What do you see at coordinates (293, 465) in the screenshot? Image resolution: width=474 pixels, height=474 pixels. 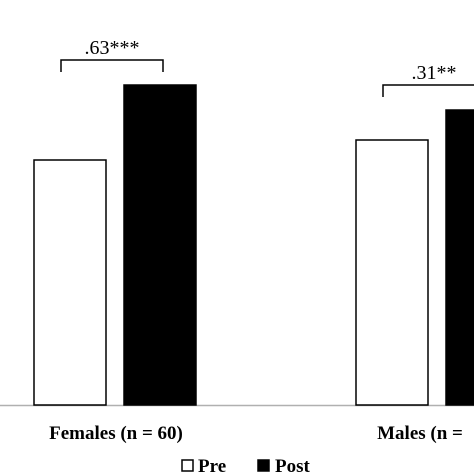 I see `legend-label-post: Post` at bounding box center [293, 465].